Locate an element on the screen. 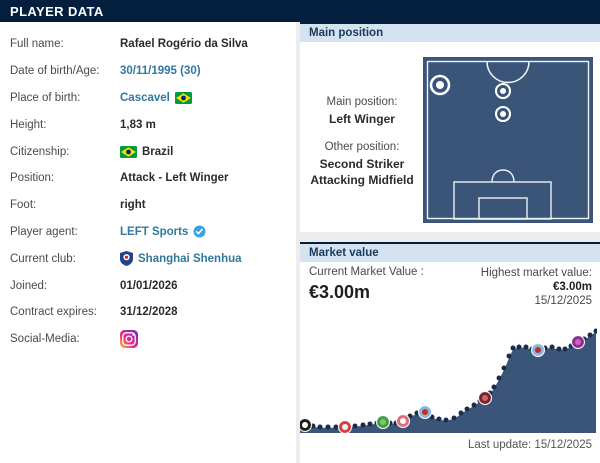 The image size is (600, 463). current-market-value-label: Current Market Value : is located at coordinates (366, 272).